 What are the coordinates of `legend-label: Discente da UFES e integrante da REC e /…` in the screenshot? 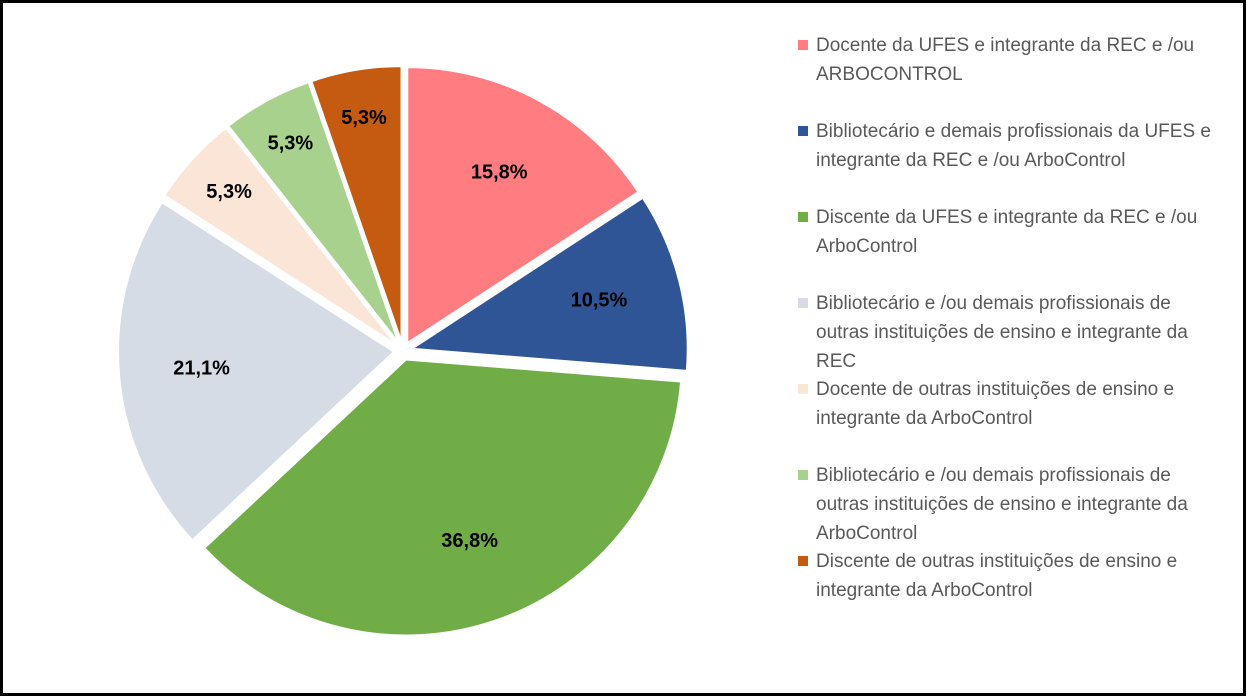 It's located at (1007, 232).